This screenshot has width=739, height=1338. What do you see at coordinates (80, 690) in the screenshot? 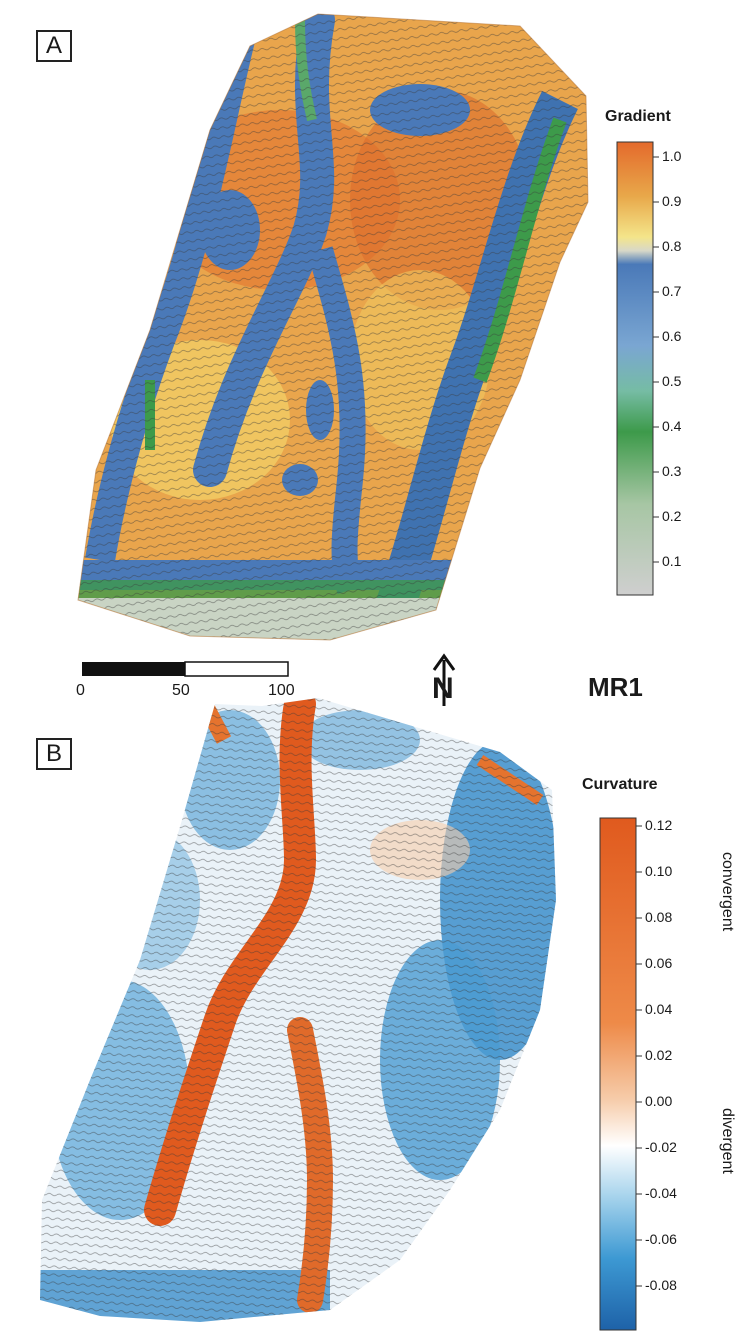
I see `scale-label: 0` at bounding box center [80, 690].